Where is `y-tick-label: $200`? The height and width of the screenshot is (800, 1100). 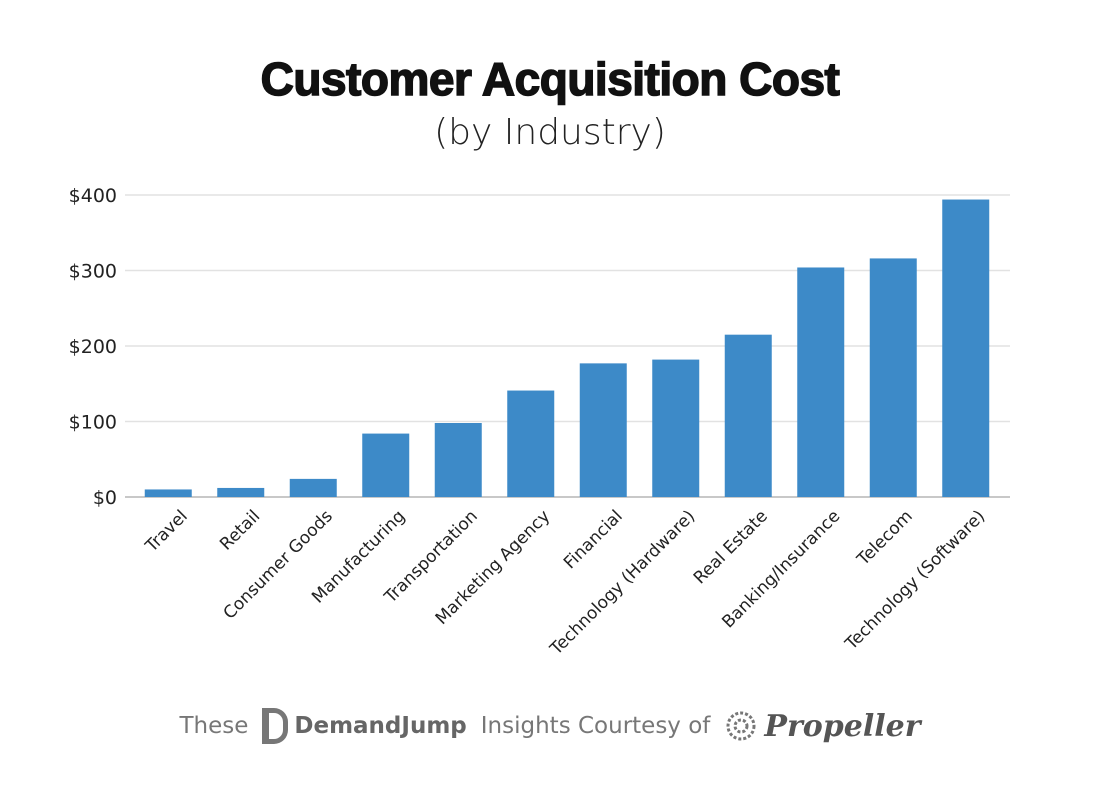
y-tick-label: $200 is located at coordinates (93, 347).